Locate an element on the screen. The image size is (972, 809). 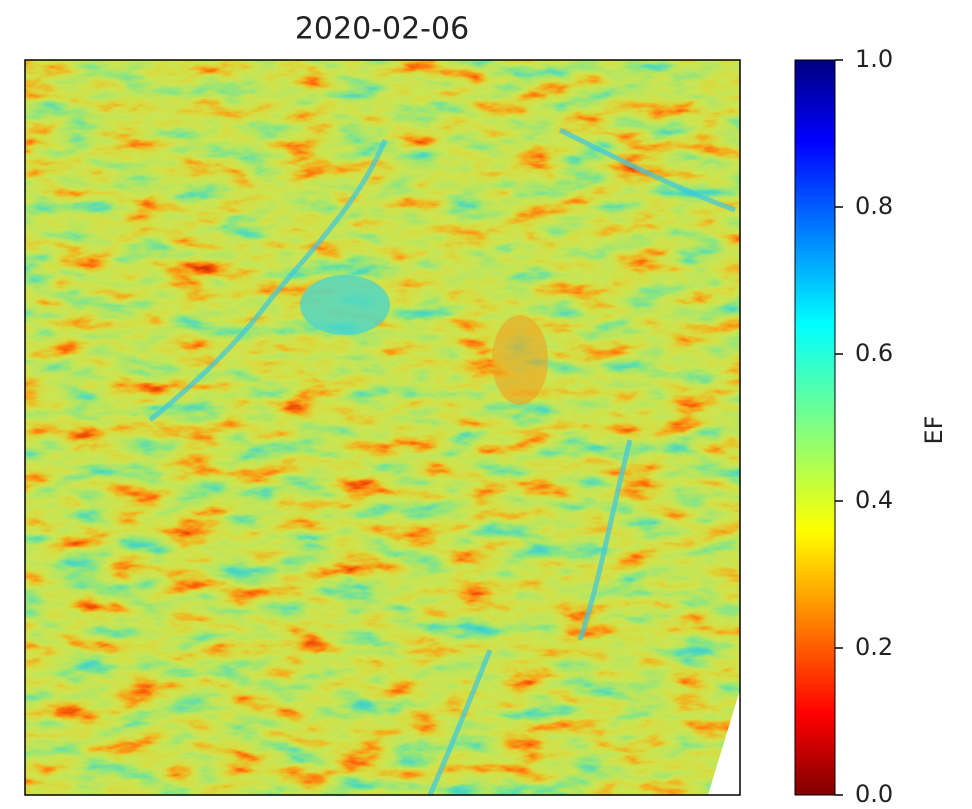
tick-label: 0.4 is located at coordinates (874, 500).